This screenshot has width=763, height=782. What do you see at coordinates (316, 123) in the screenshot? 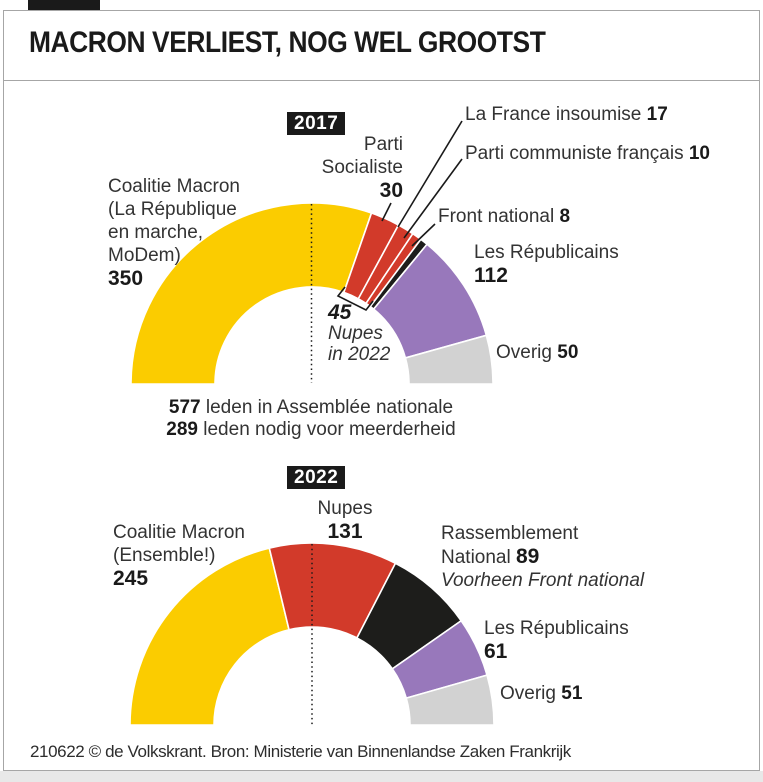
I see `year-badge-2017: 2017` at bounding box center [316, 123].